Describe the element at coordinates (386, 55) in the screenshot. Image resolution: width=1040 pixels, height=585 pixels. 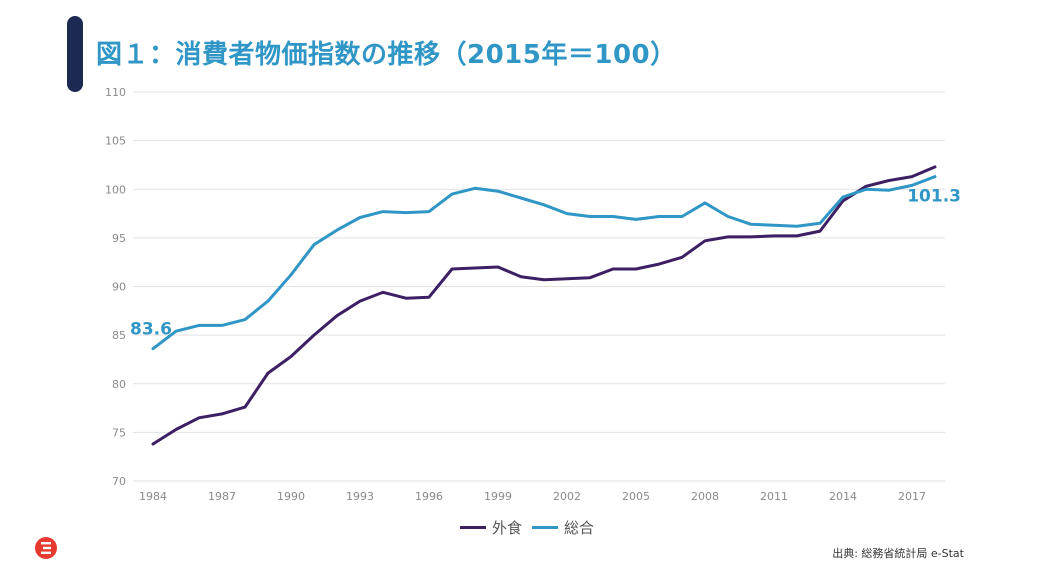
I see `chart-title: 図１：消費者物価指数の推移（2015年＝100）` at that location.